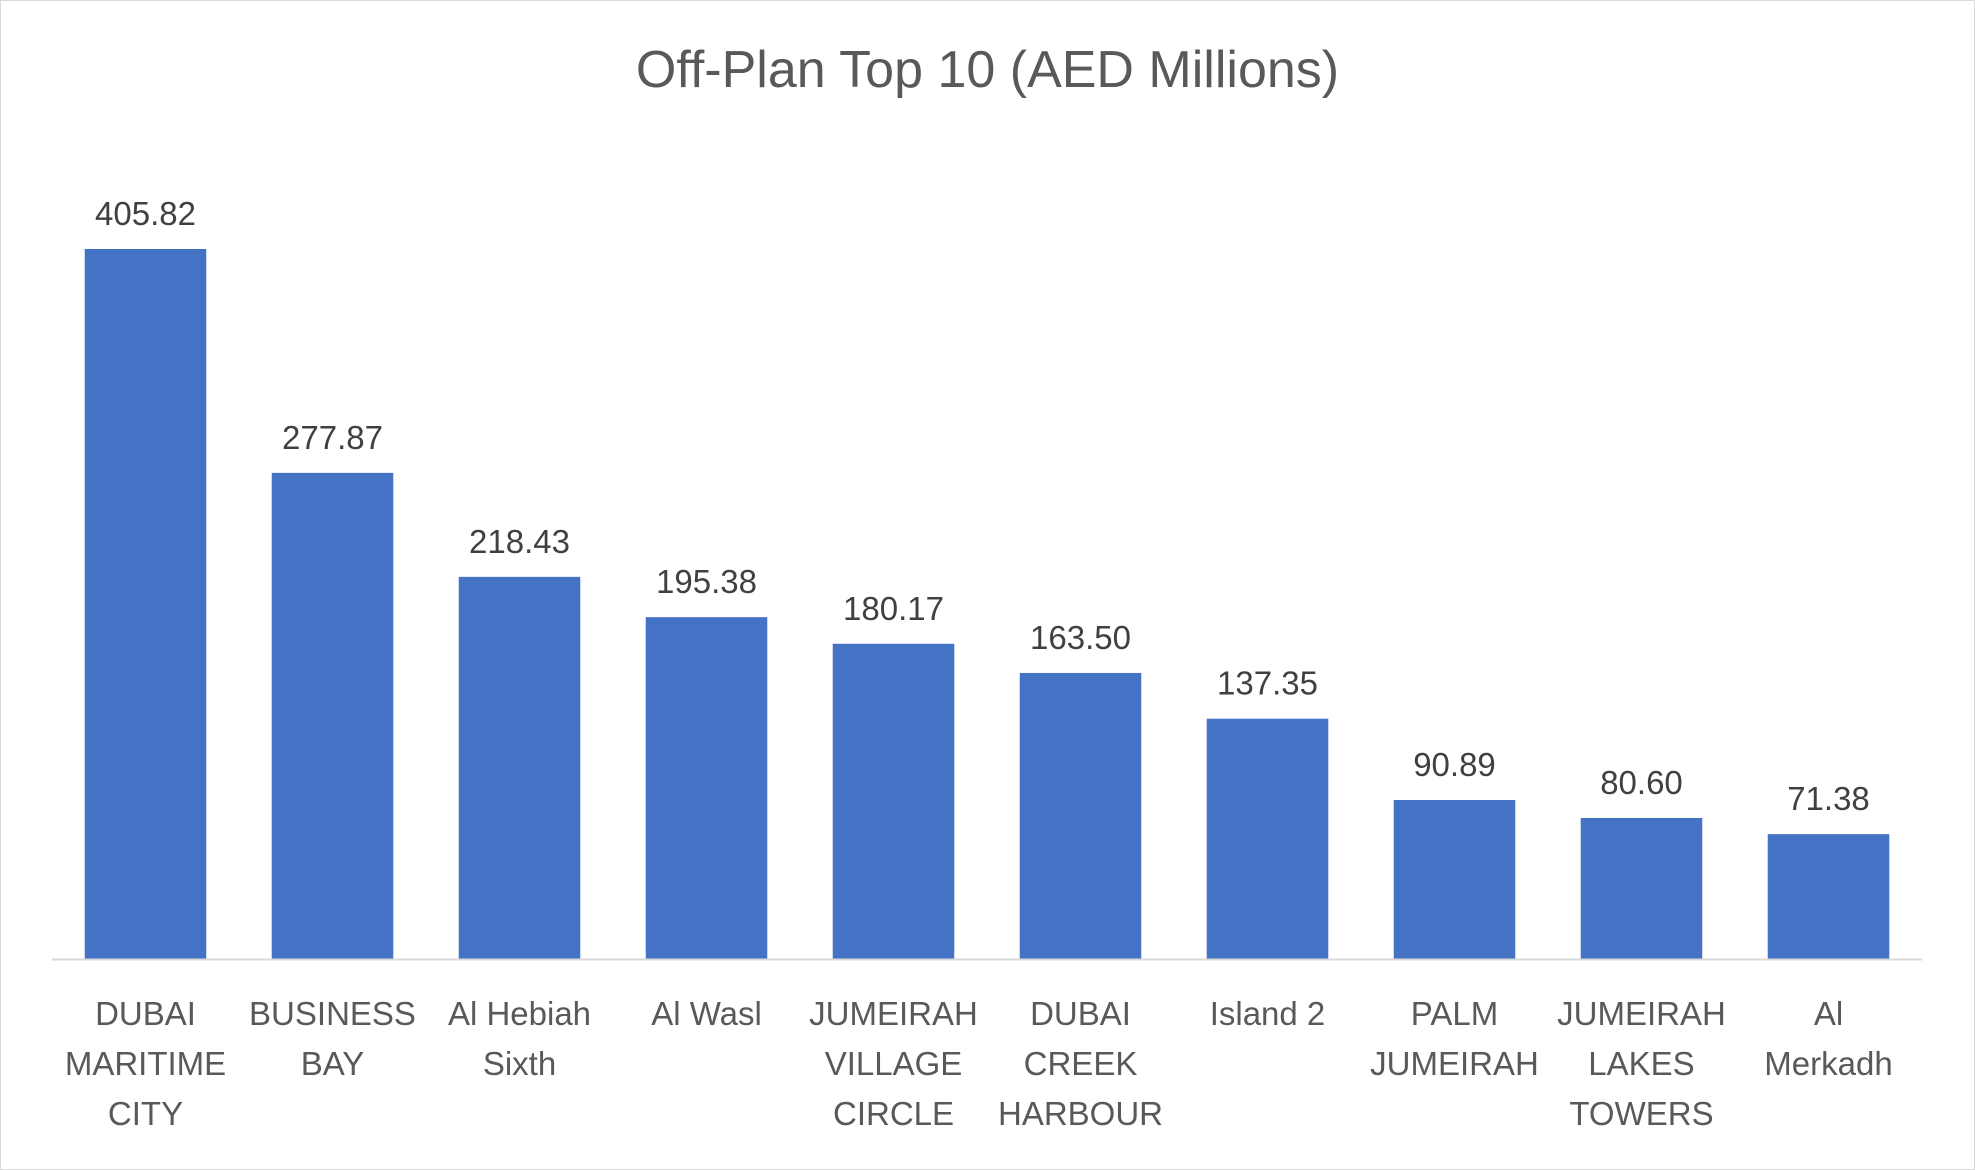 This screenshot has width=1975, height=1170. Describe the element at coordinates (1080, 1063) in the screenshot. I see `tick-label-6: DUBAI CREEK HARBOUR` at that location.